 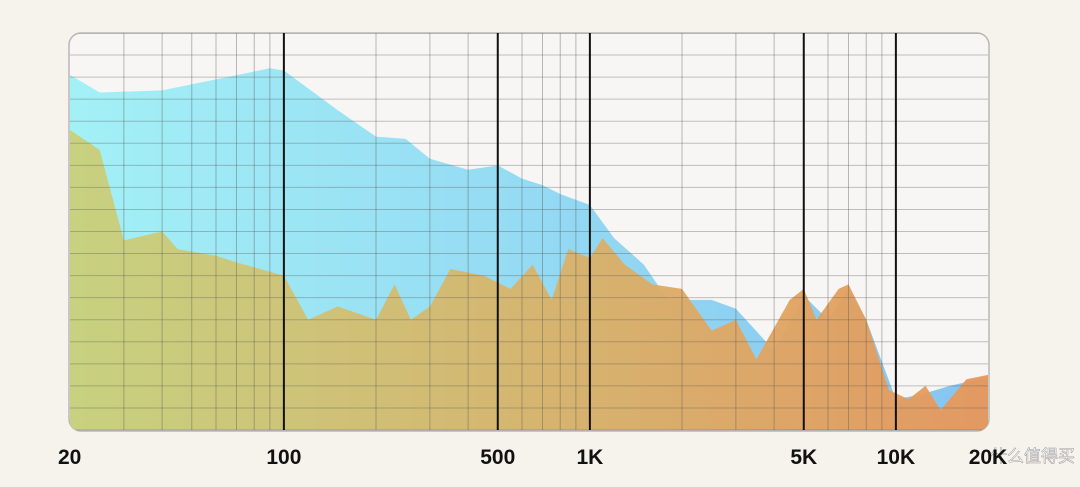 I want to click on x-tick-label: 5K, so click(x=803, y=457).